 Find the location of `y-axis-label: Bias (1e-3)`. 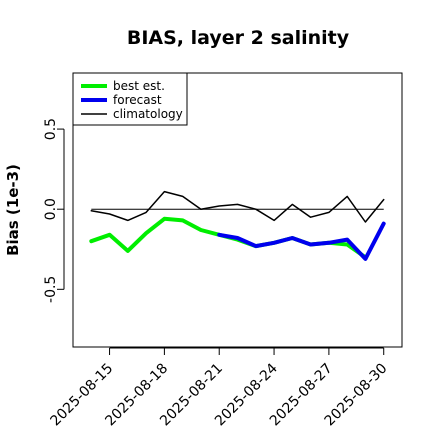

y-axis-label: Bias (1e-3) is located at coordinates (13, 210).